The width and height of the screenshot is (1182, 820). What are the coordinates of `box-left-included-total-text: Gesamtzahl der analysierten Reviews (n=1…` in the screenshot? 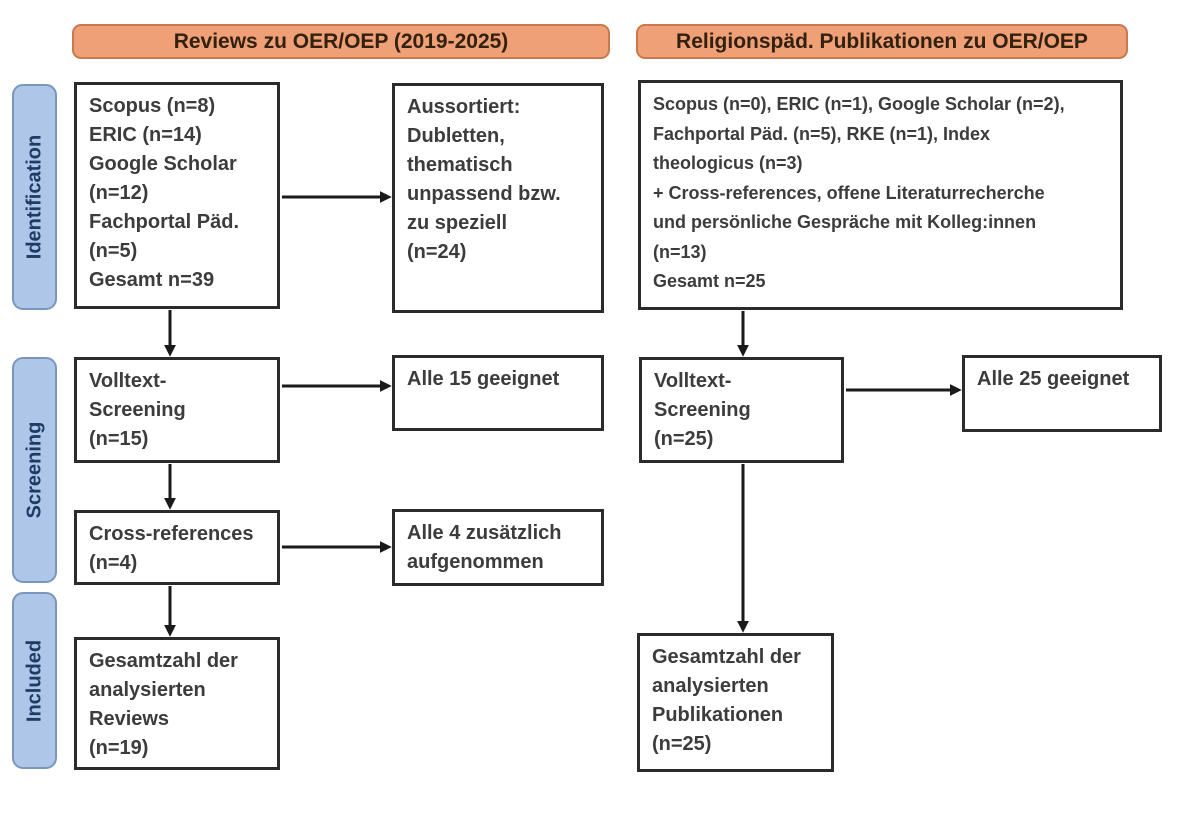 It's located at (163, 704).